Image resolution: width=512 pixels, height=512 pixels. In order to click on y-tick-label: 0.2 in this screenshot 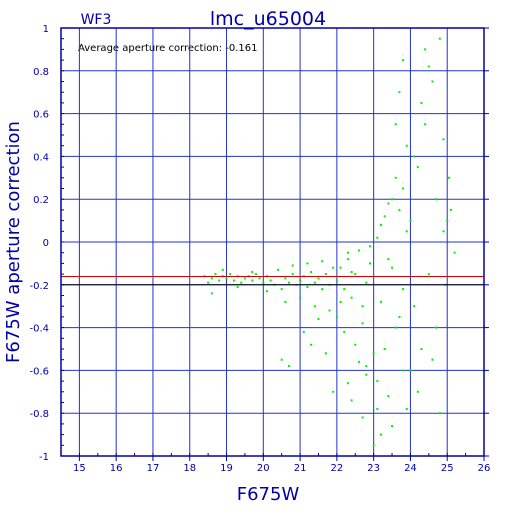, I will do `click(41, 200)`.